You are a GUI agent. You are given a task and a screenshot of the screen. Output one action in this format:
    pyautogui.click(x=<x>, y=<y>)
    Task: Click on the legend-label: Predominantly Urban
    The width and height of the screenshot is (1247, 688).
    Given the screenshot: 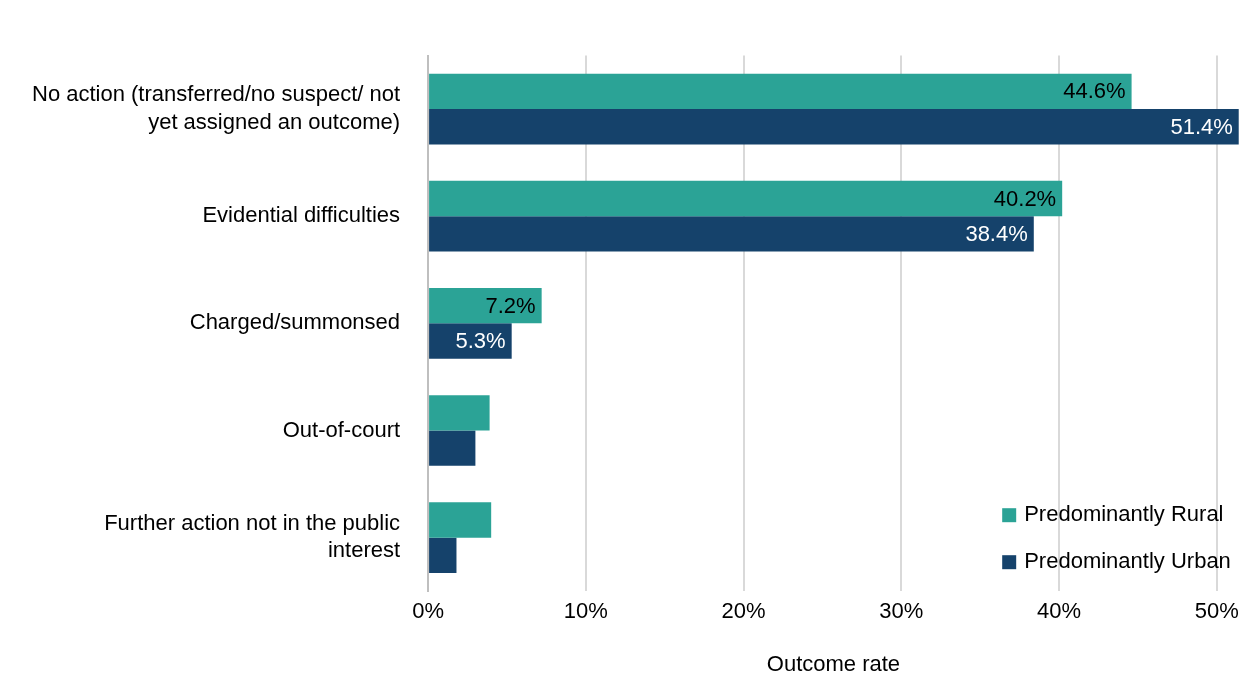 What is the action you would take?
    pyautogui.click(x=1127, y=561)
    